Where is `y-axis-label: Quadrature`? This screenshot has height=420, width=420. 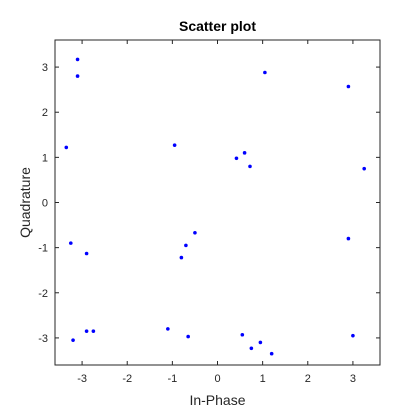
y-axis-label: Quadrature is located at coordinates (25, 202).